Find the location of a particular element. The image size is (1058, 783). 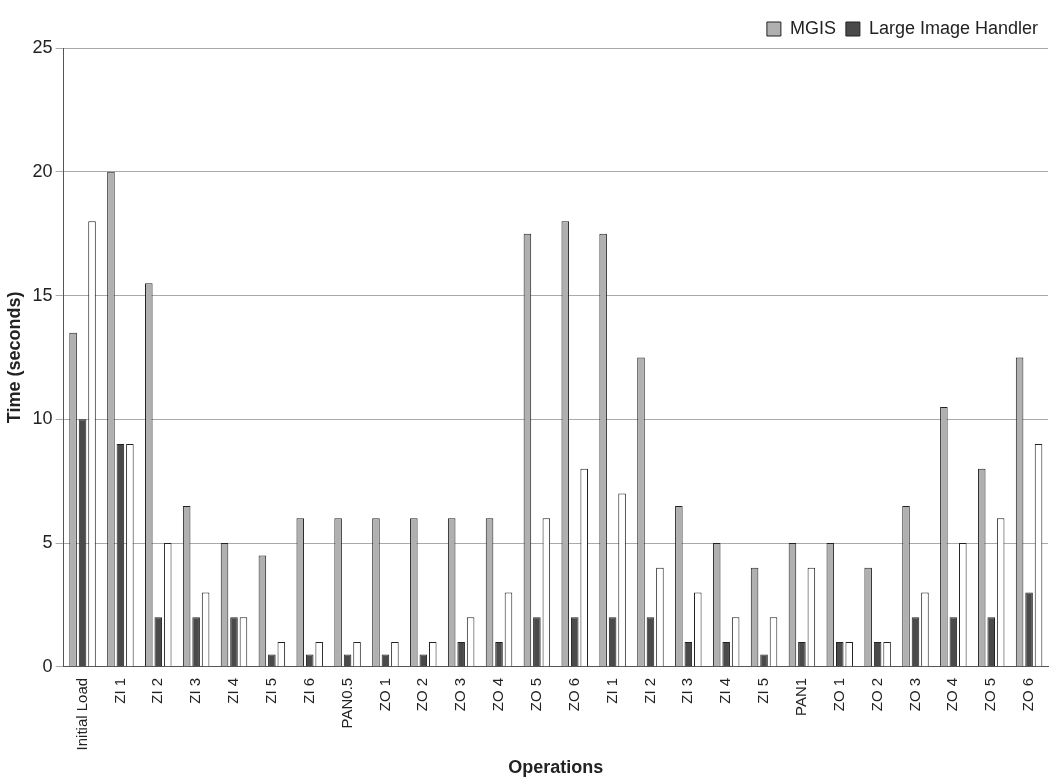

y-tick-label: 15 is located at coordinates (42, 294).